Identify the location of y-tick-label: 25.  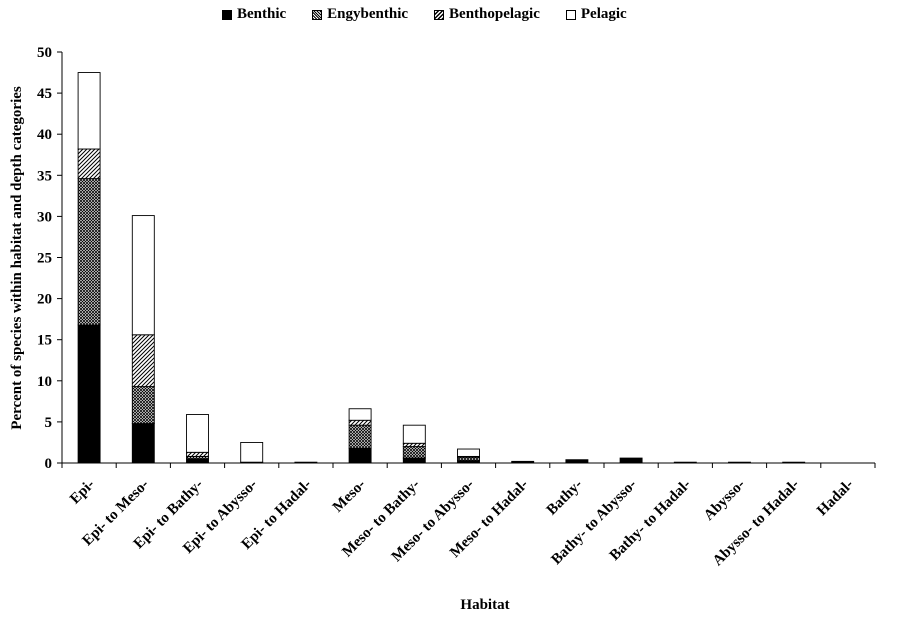
(44, 259).